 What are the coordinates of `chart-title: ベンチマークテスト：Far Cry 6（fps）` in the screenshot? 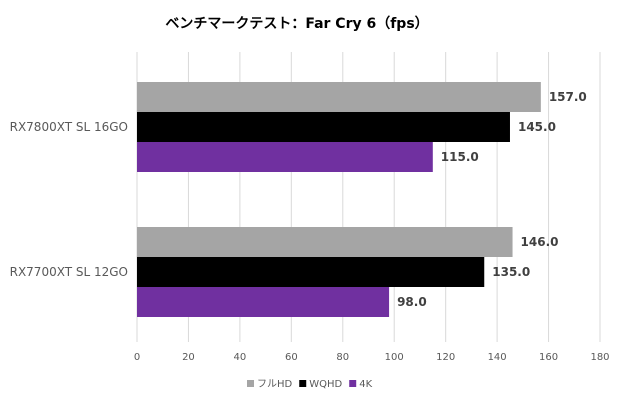 It's located at (296, 24).